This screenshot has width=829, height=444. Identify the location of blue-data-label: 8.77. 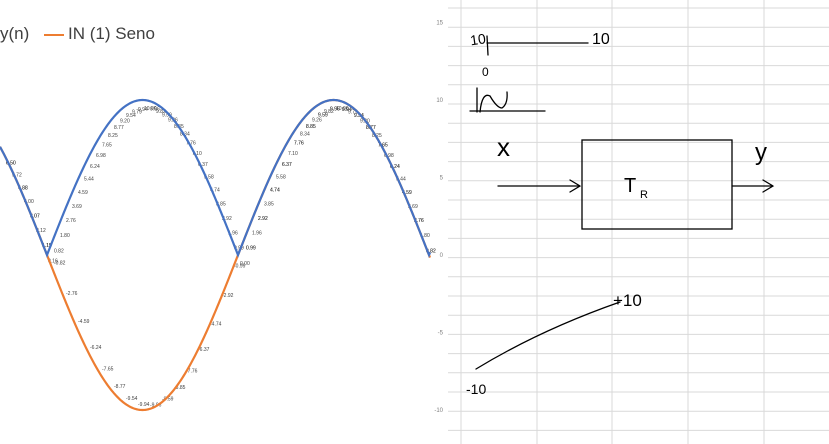
(119, 128).